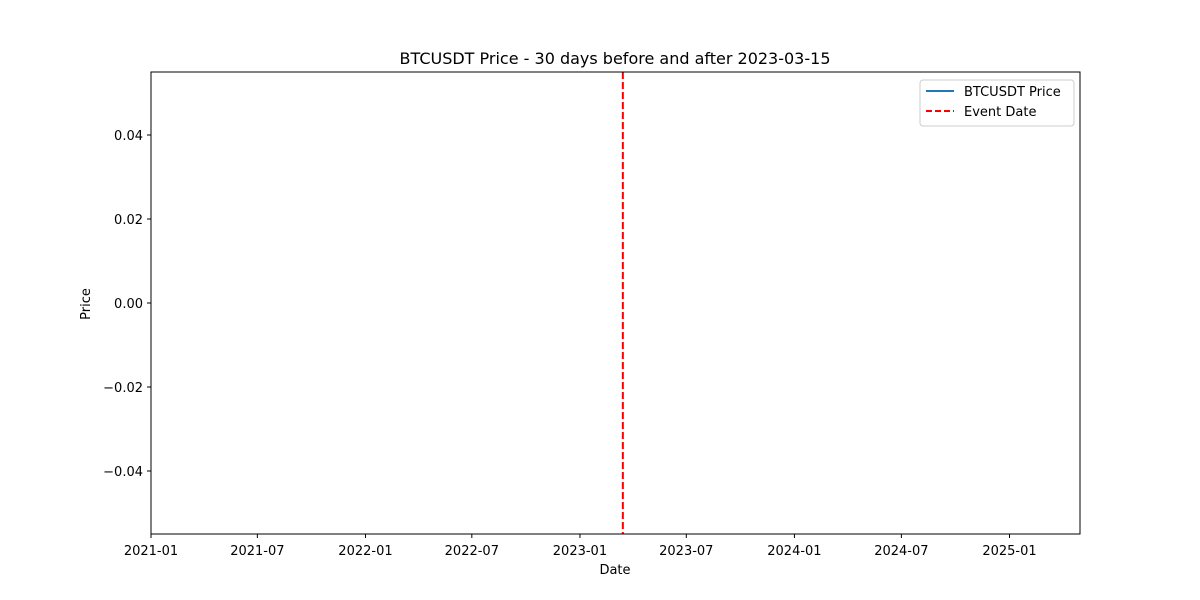 Image resolution: width=1200 pixels, height=600 pixels. Describe the element at coordinates (123, 472) in the screenshot. I see `y-tick-label: −0.04` at that location.